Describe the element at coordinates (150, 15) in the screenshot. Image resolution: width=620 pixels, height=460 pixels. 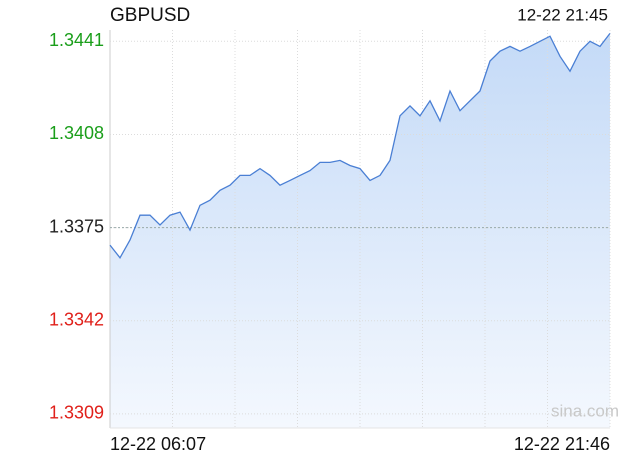
I see `chart-title: GBPUSD` at that location.